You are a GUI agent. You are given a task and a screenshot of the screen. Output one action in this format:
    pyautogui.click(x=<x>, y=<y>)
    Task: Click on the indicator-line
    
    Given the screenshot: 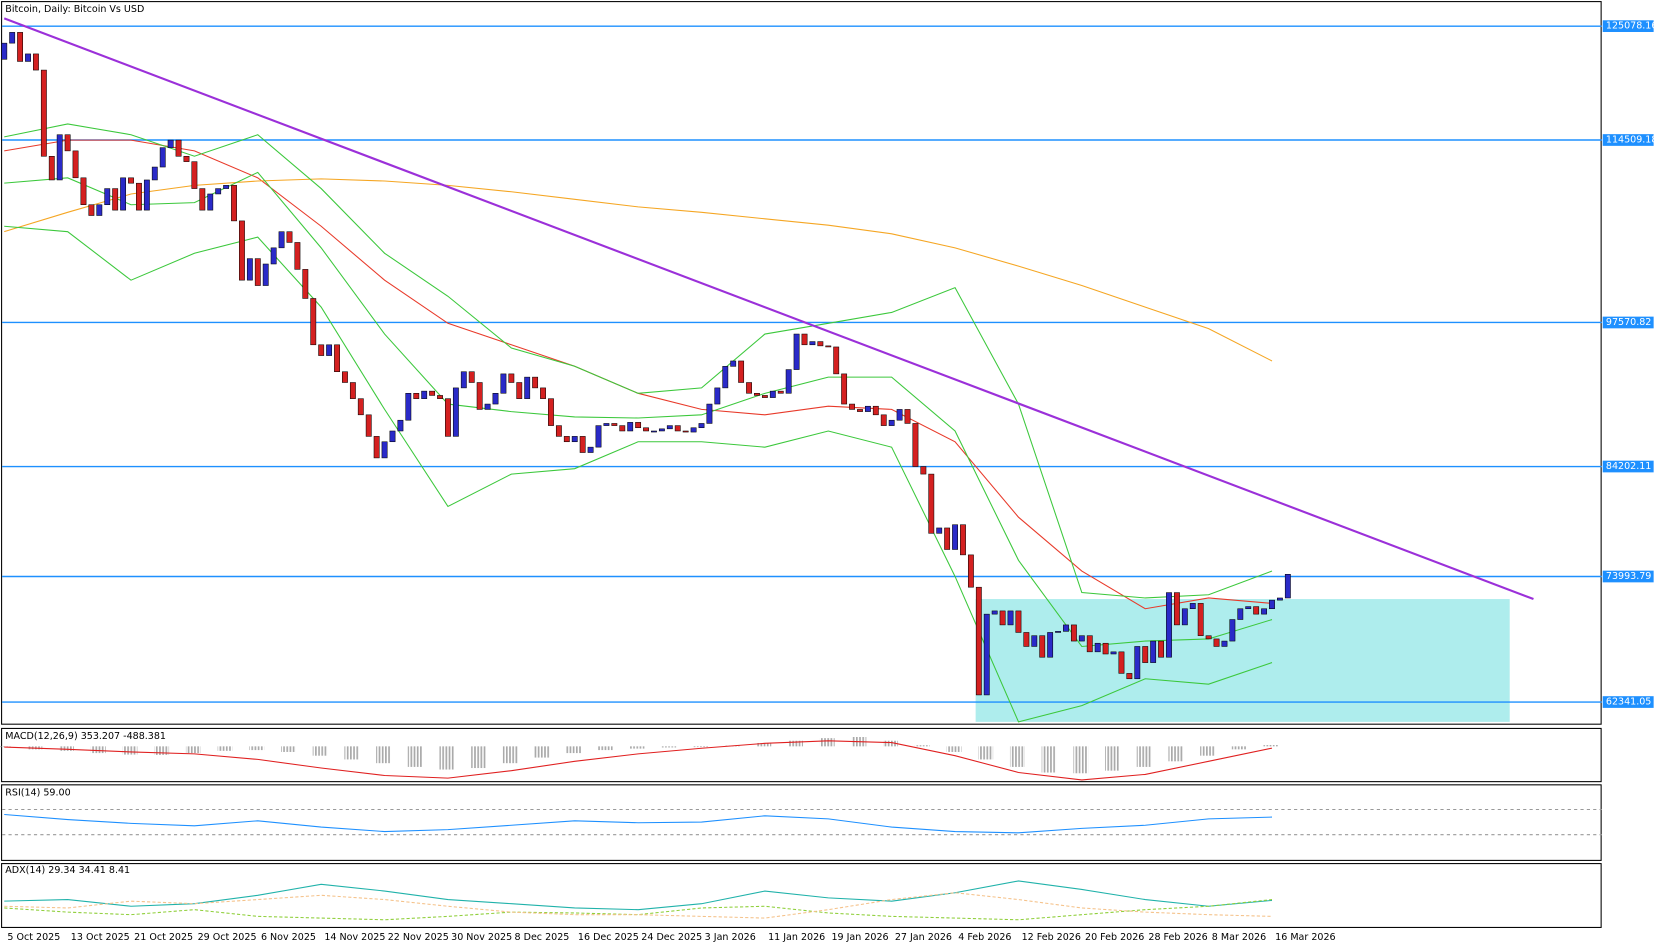 What is the action you would take?
    pyautogui.click(x=638, y=270)
    